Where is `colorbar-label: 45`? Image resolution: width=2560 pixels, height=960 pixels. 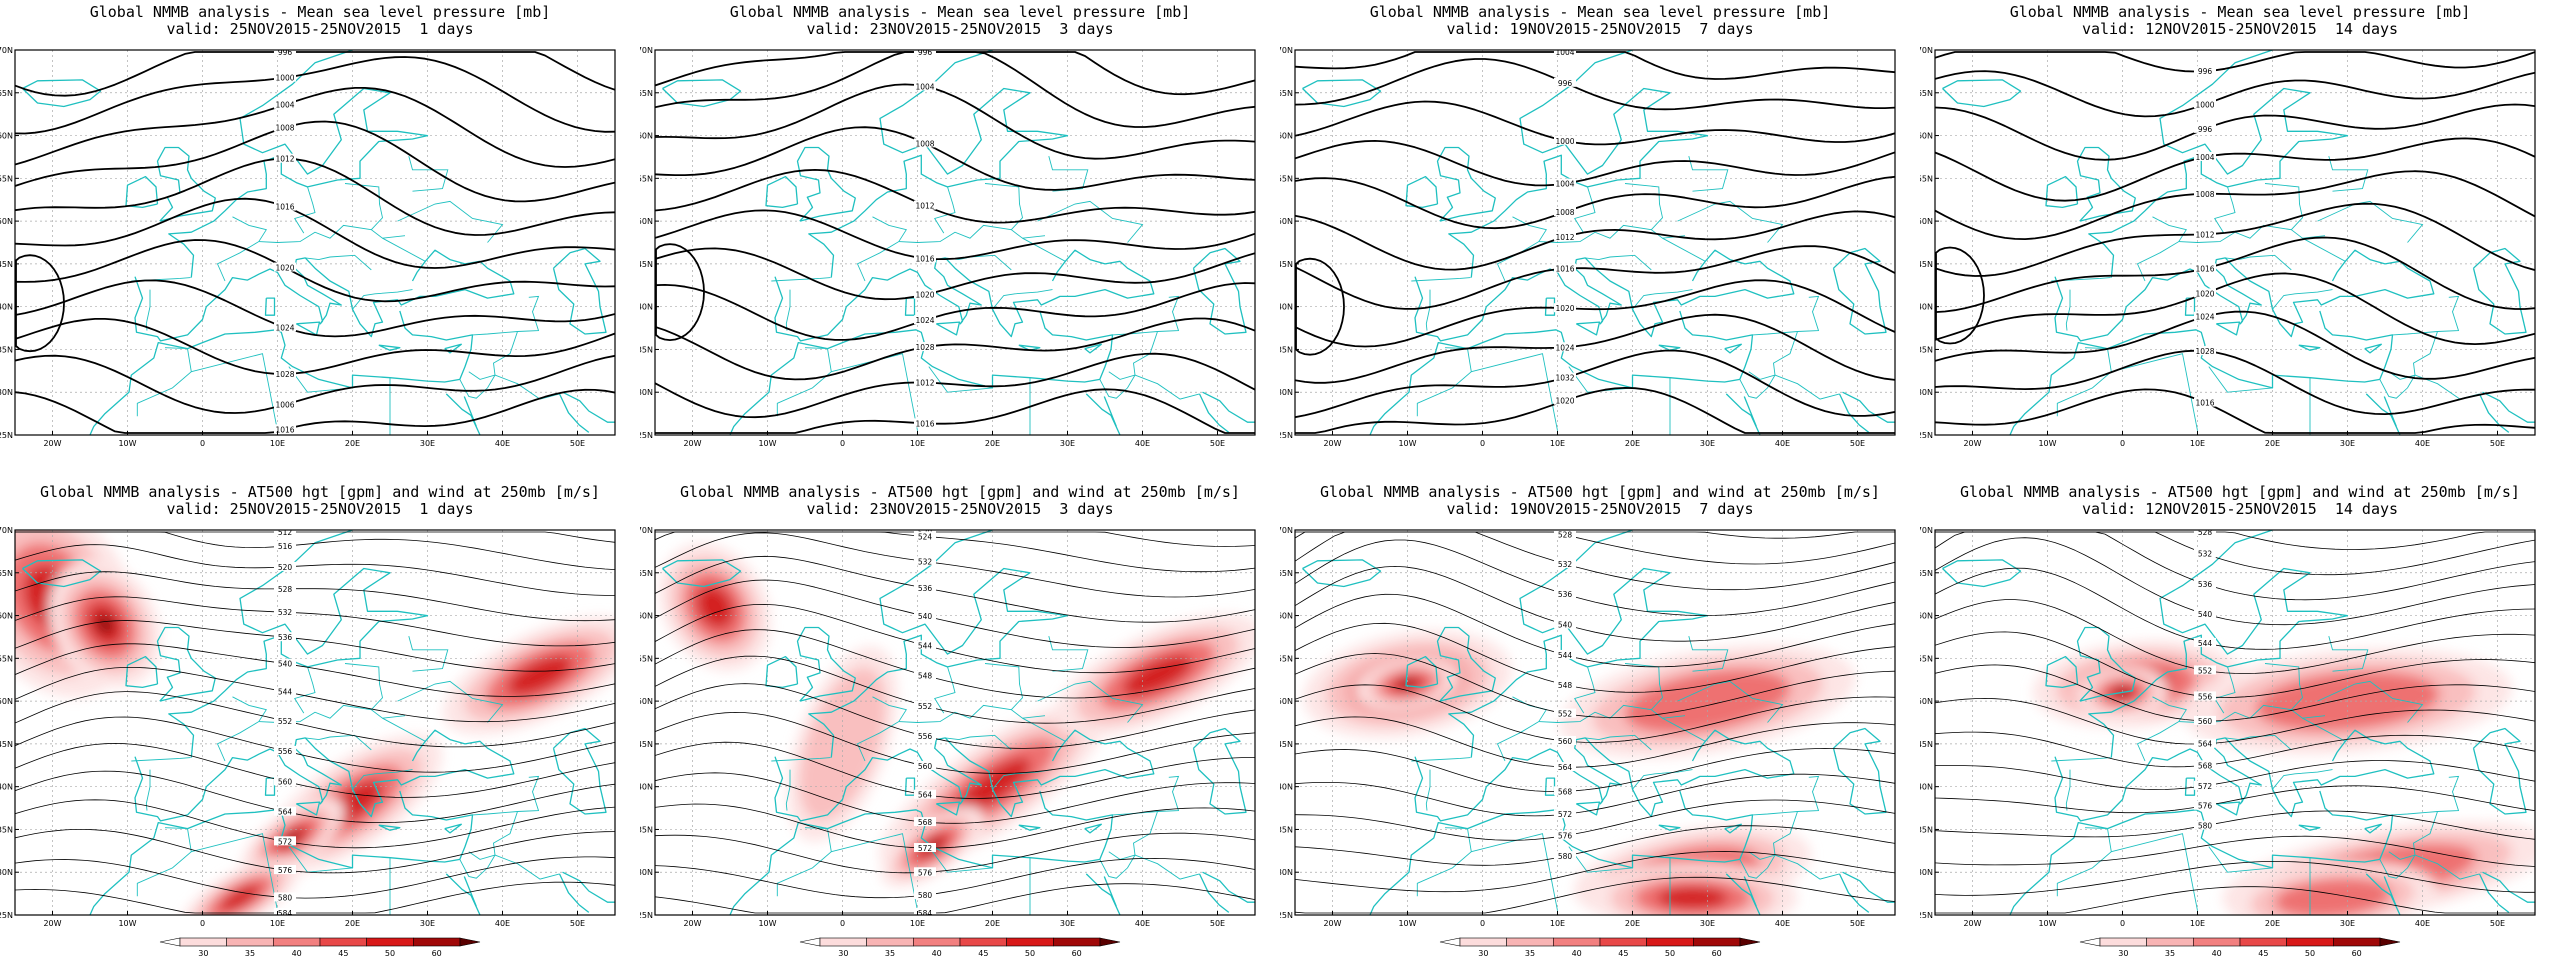
colorbar-label: 45 is located at coordinates (343, 953).